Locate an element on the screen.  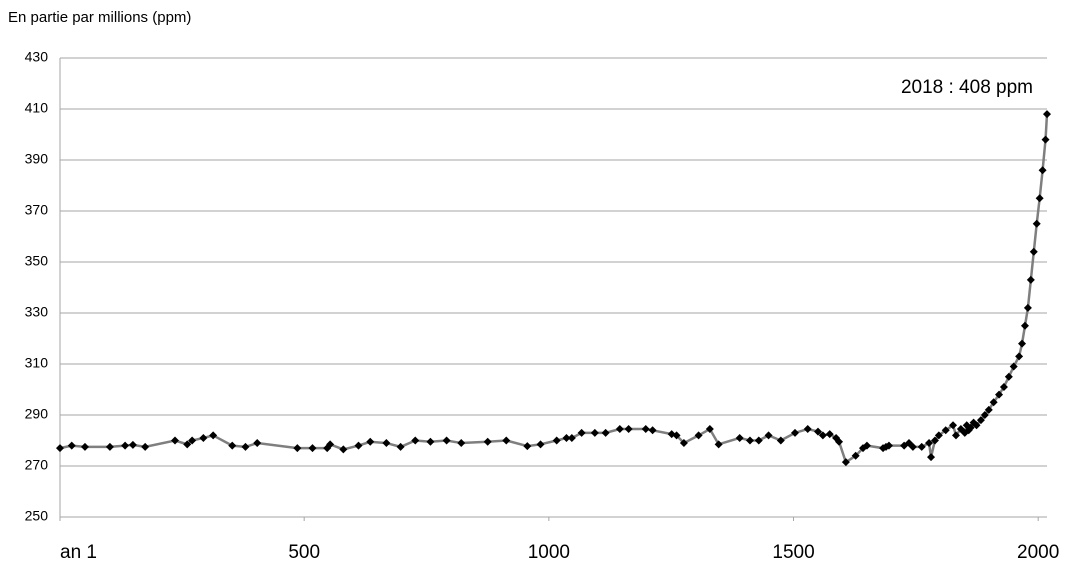
x-tick-label: 2000 is located at coordinates (1038, 552).